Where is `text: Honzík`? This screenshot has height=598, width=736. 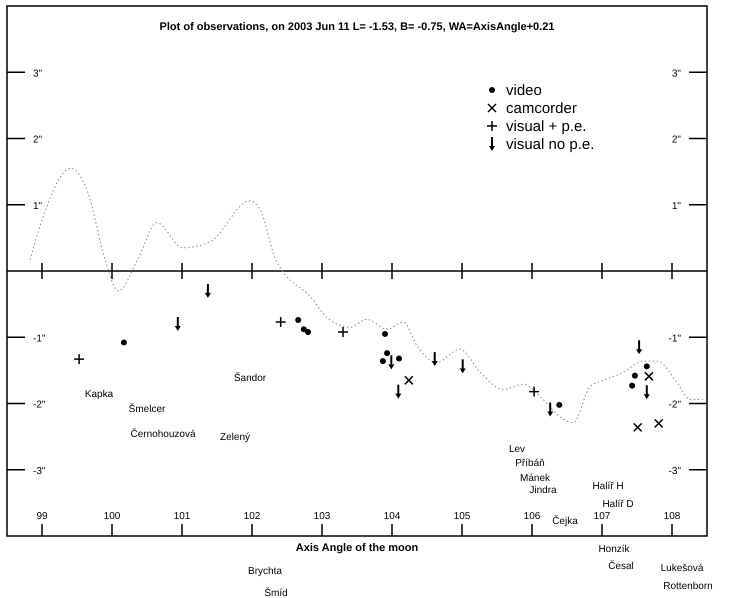
text: Honzík is located at coordinates (614, 549).